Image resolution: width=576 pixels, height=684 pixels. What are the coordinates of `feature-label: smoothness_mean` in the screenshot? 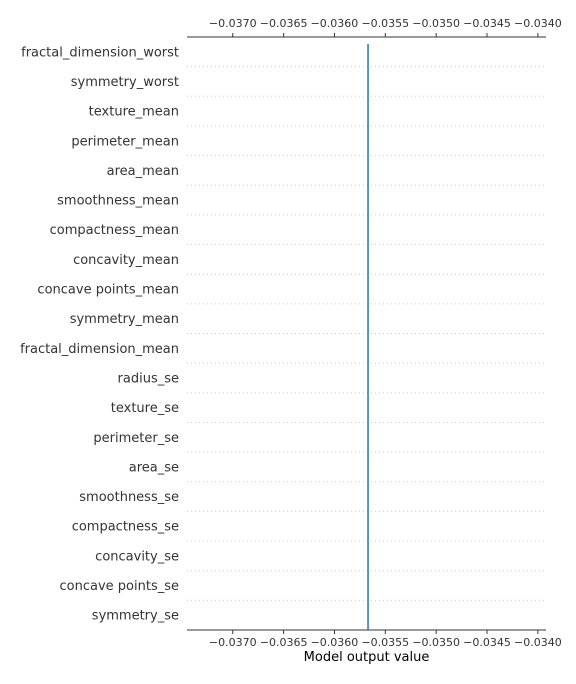 It's located at (118, 201).